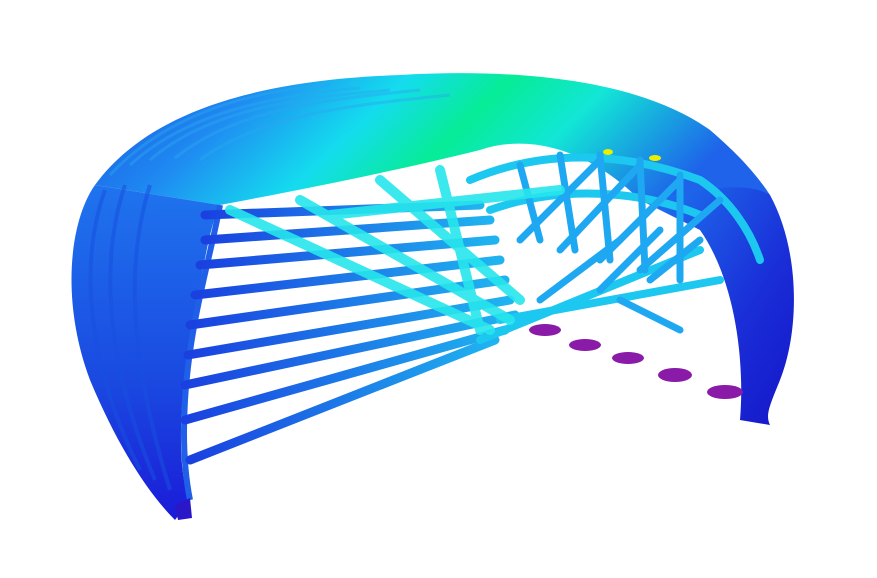 This screenshot has height=578, width=877. What do you see at coordinates (632, 155) in the screenshot?
I see `hotspots` at bounding box center [632, 155].